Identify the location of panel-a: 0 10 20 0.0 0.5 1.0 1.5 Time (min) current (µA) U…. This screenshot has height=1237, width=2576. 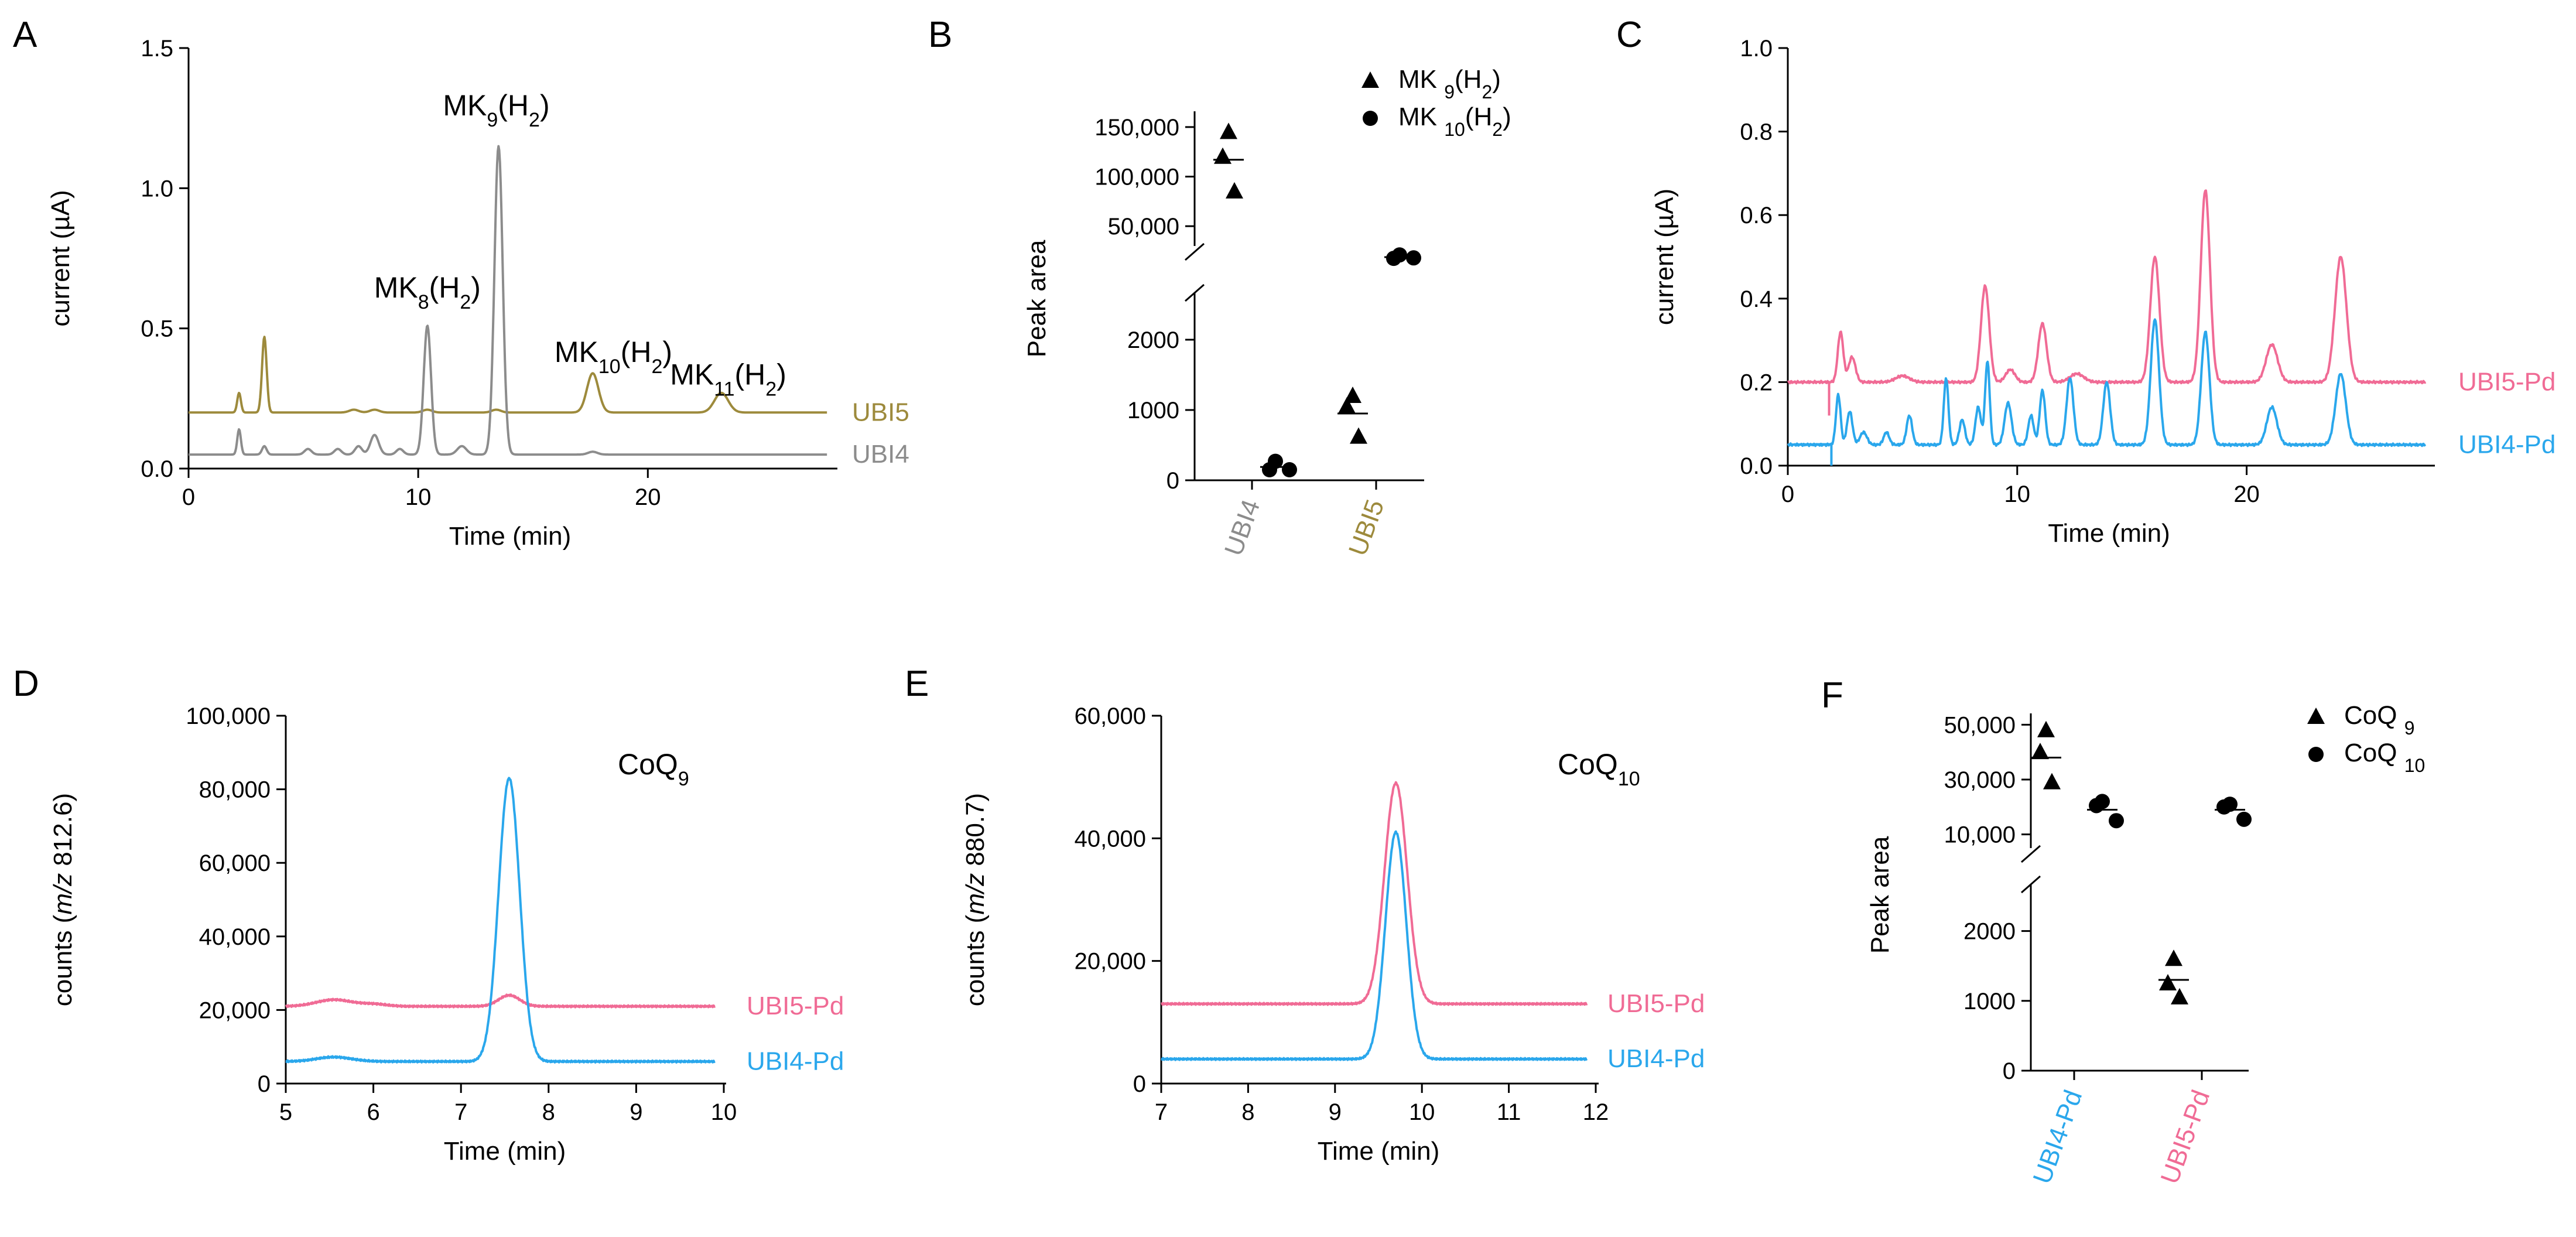
(477, 293).